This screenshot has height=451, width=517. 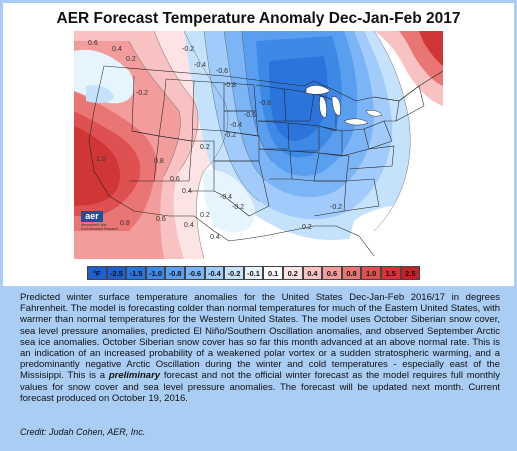 What do you see at coordinates (136, 273) in the screenshot?
I see `legend-bin: -1.5` at bounding box center [136, 273].